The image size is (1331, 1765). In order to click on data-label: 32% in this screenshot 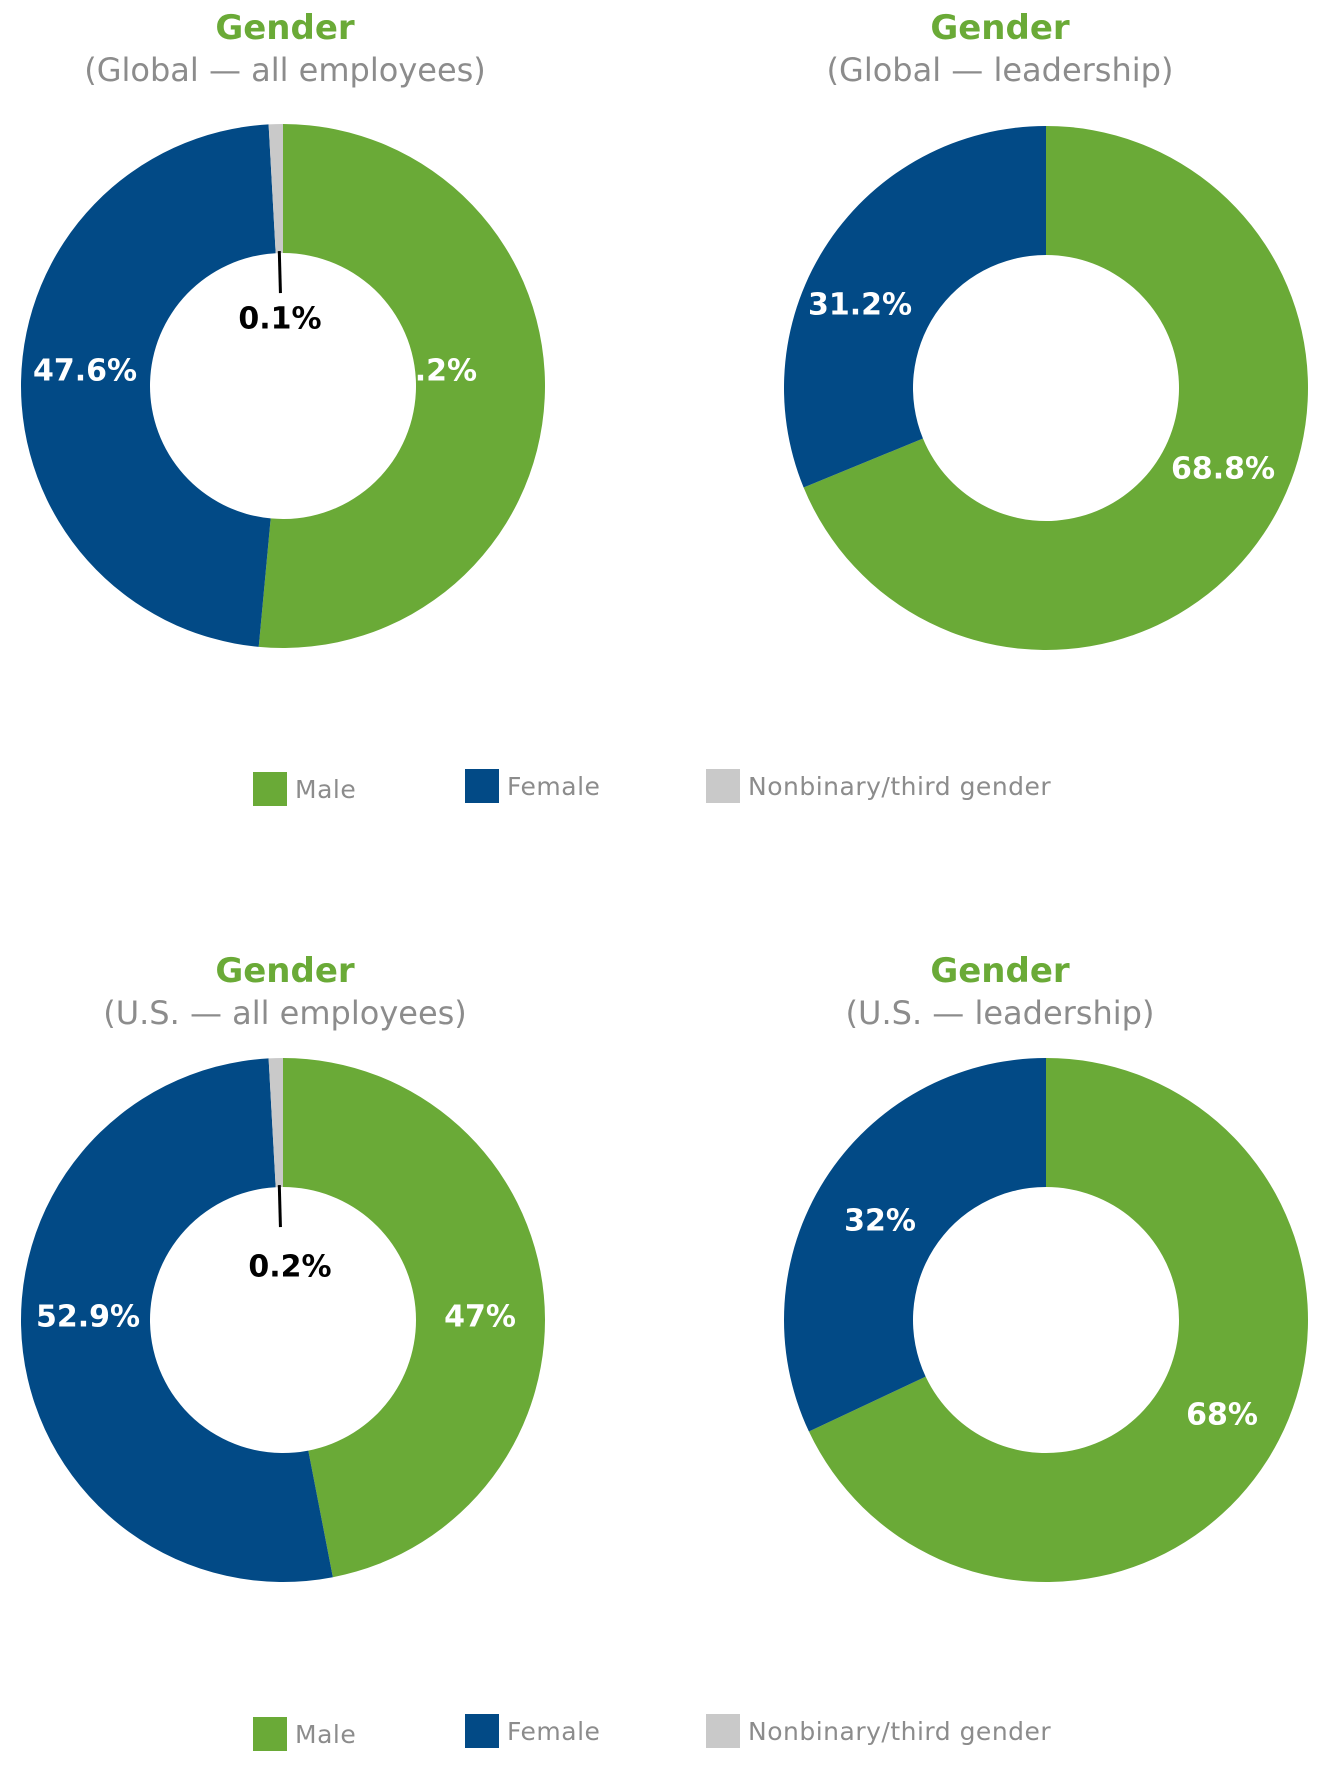, I will do `click(880, 1221)`.